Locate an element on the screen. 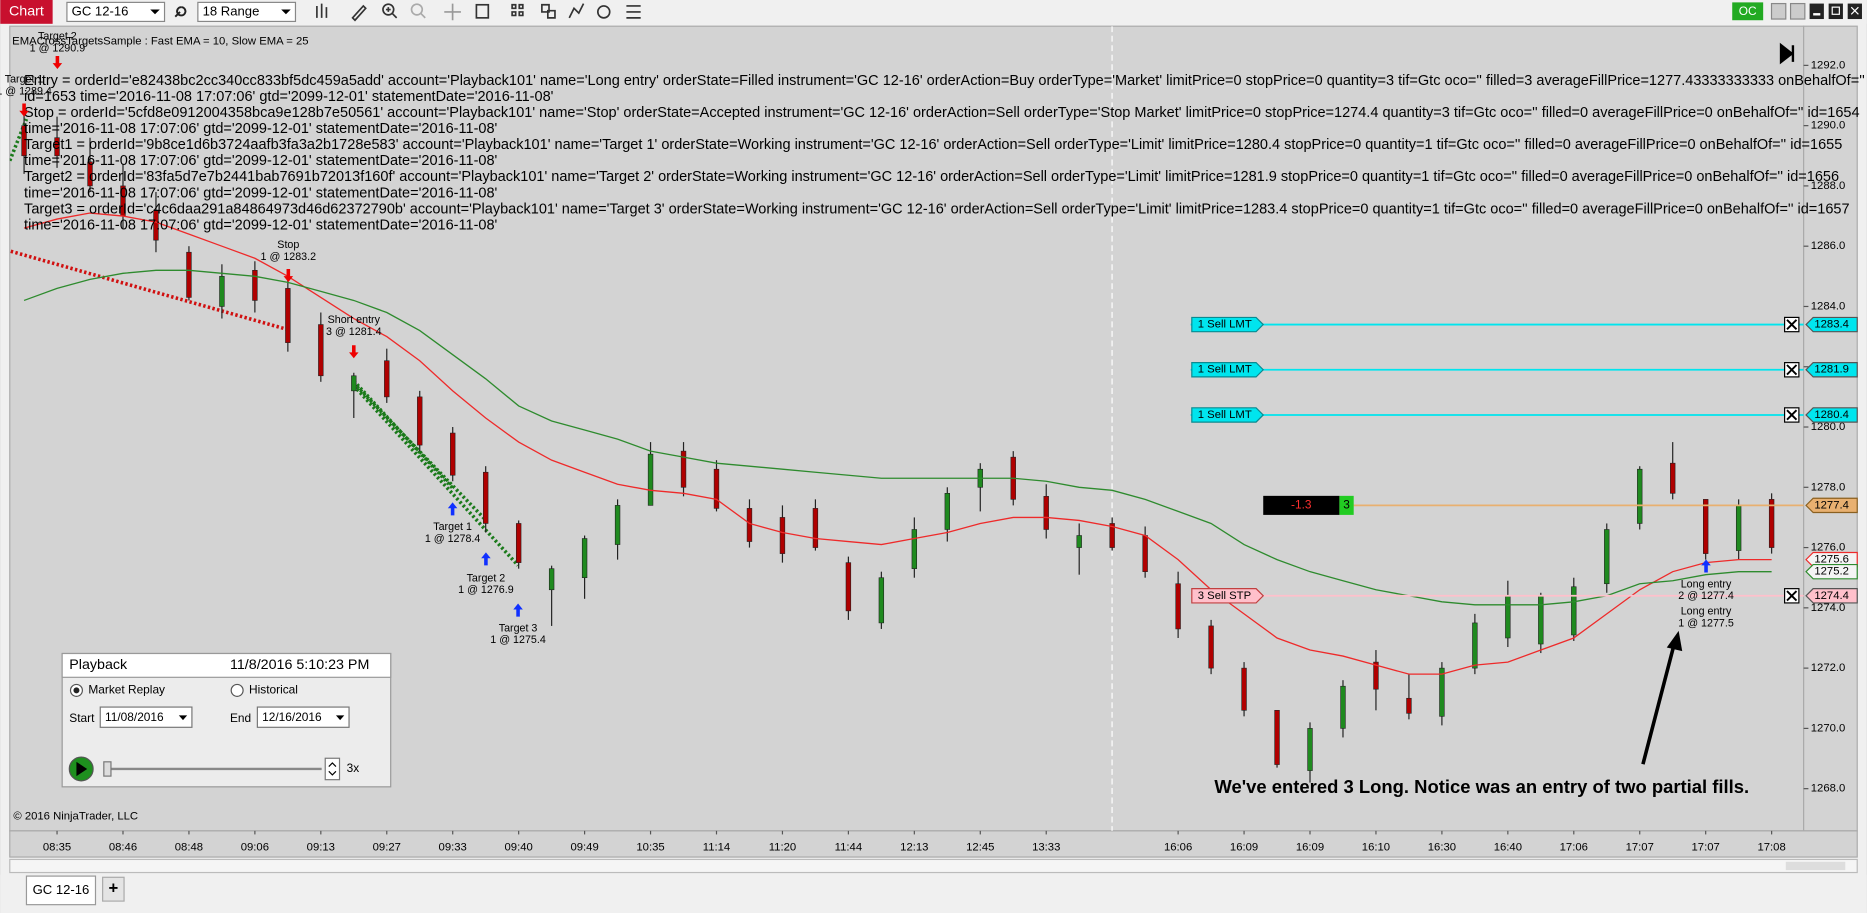  x-tick-label: 09:33 is located at coordinates (453, 848).